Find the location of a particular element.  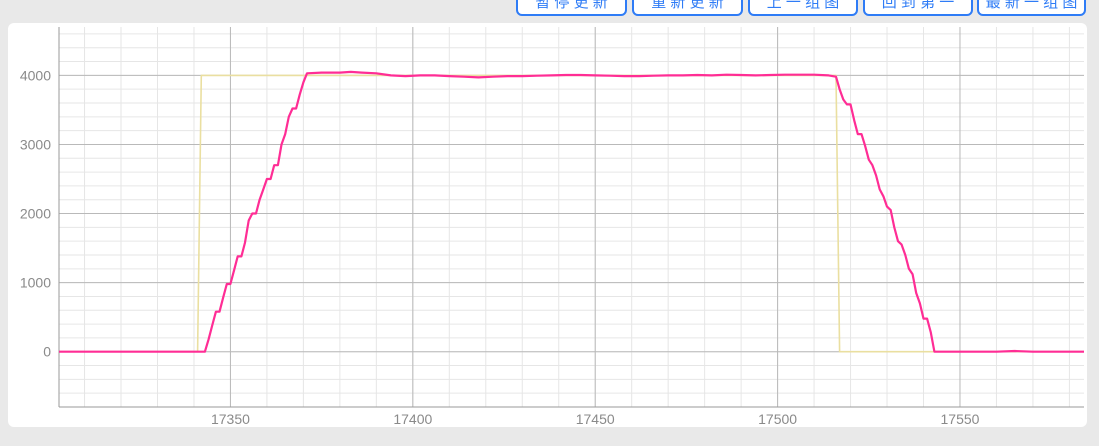

x-tick-labels: 17350 17400 17450 17500 17550 is located at coordinates (595, 419).